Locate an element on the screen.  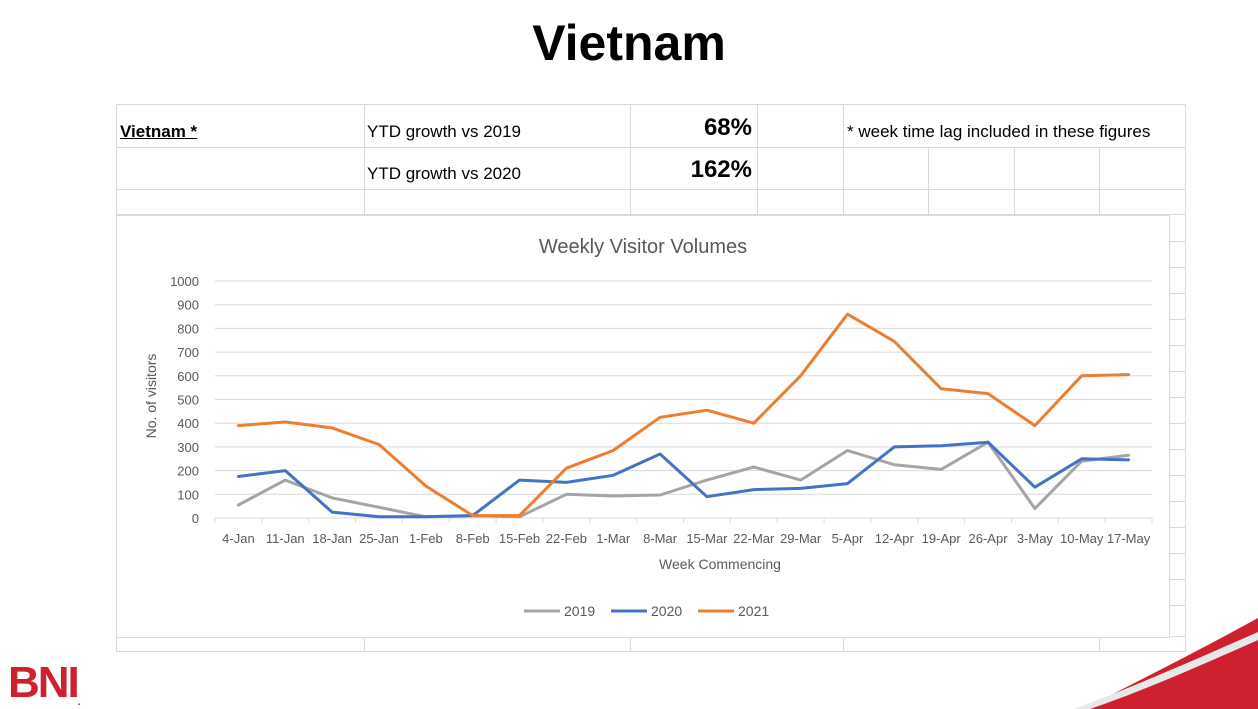
x-tick-label: 15-Feb is located at coordinates (519, 538).